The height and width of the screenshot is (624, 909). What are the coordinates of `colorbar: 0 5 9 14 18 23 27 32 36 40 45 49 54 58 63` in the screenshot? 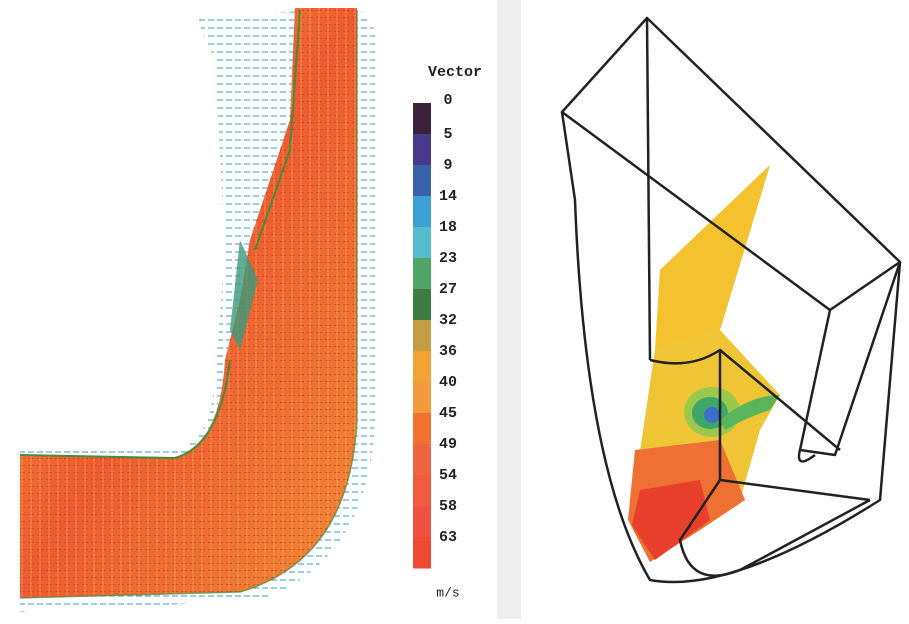 It's located at (435, 330).